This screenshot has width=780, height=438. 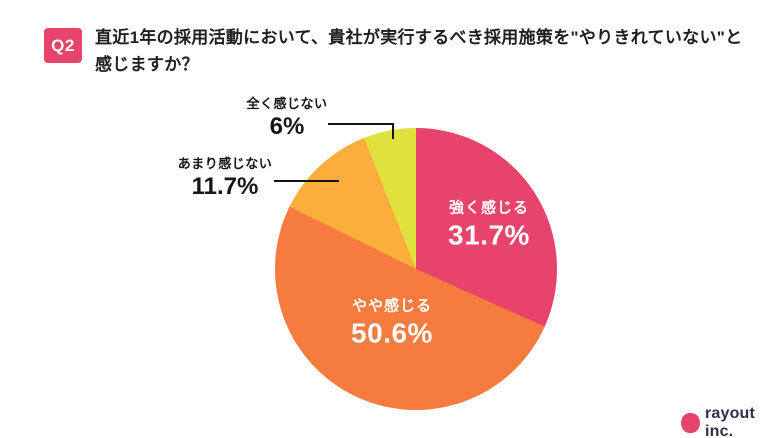 I want to click on slice-percentage: 11.7%, so click(x=225, y=186).